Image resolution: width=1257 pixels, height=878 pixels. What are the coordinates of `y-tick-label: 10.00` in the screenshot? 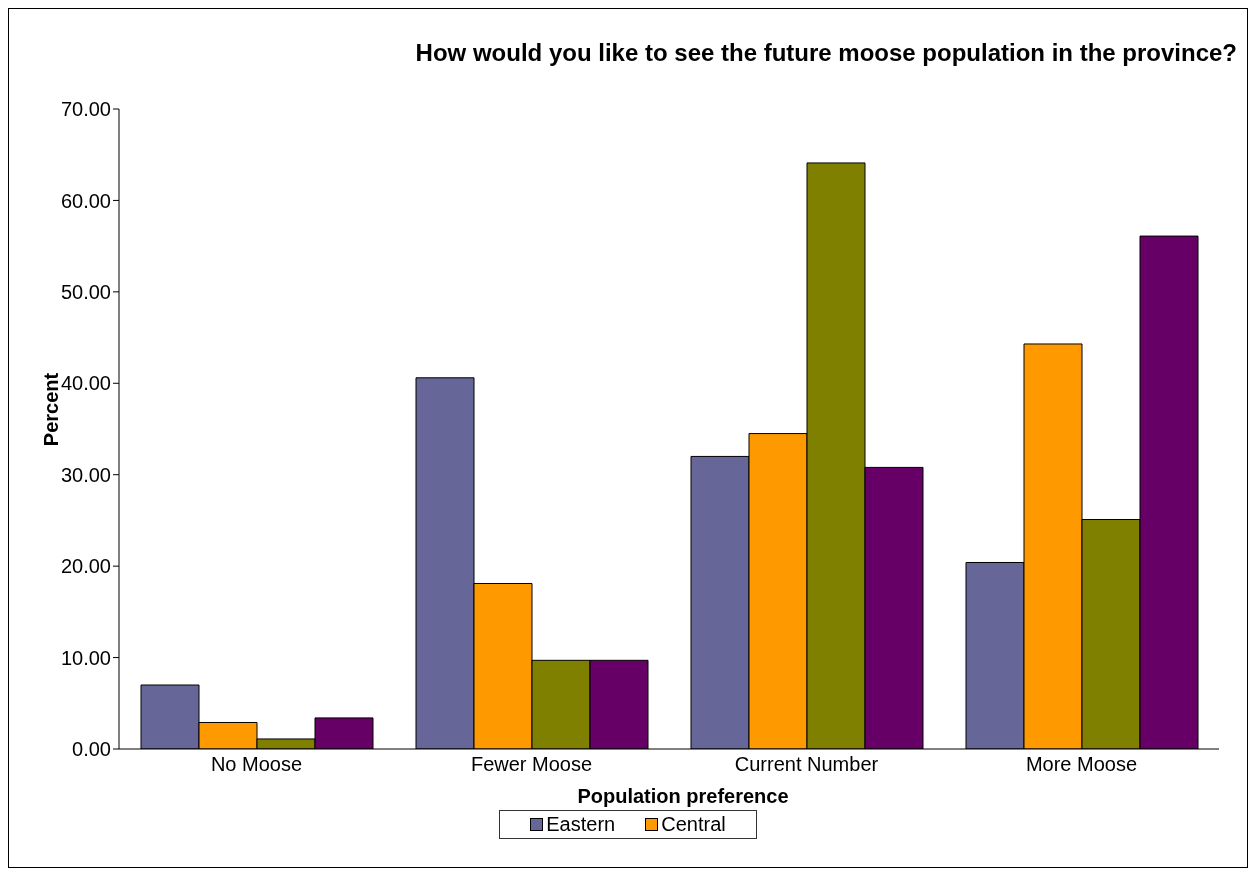 It's located at (85, 657).